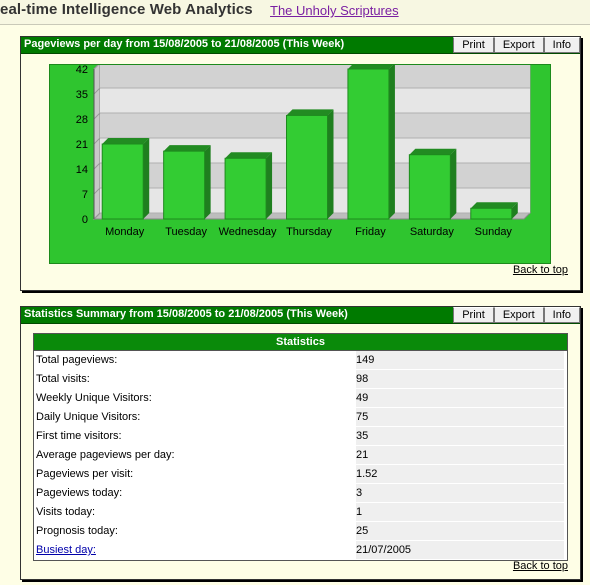  Describe the element at coordinates (82, 70) in the screenshot. I see `y-tick-label: 42` at that location.